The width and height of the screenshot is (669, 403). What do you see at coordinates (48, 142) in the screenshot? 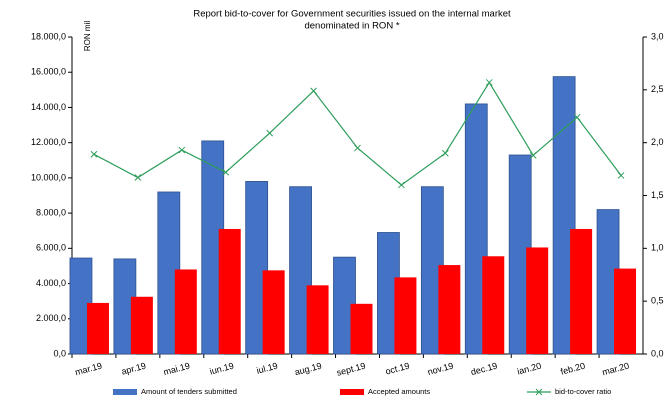
I see `y-tick-label: 12.000,0` at bounding box center [48, 142].